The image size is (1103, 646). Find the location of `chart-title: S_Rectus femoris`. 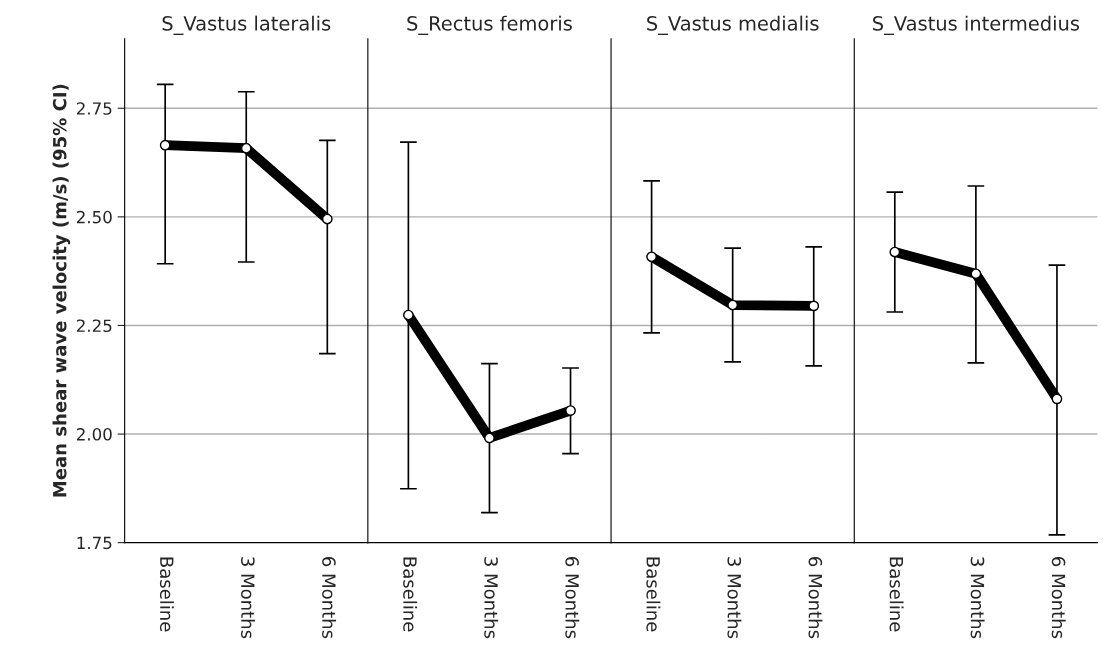

chart-title: S_Rectus femoris is located at coordinates (489, 25).